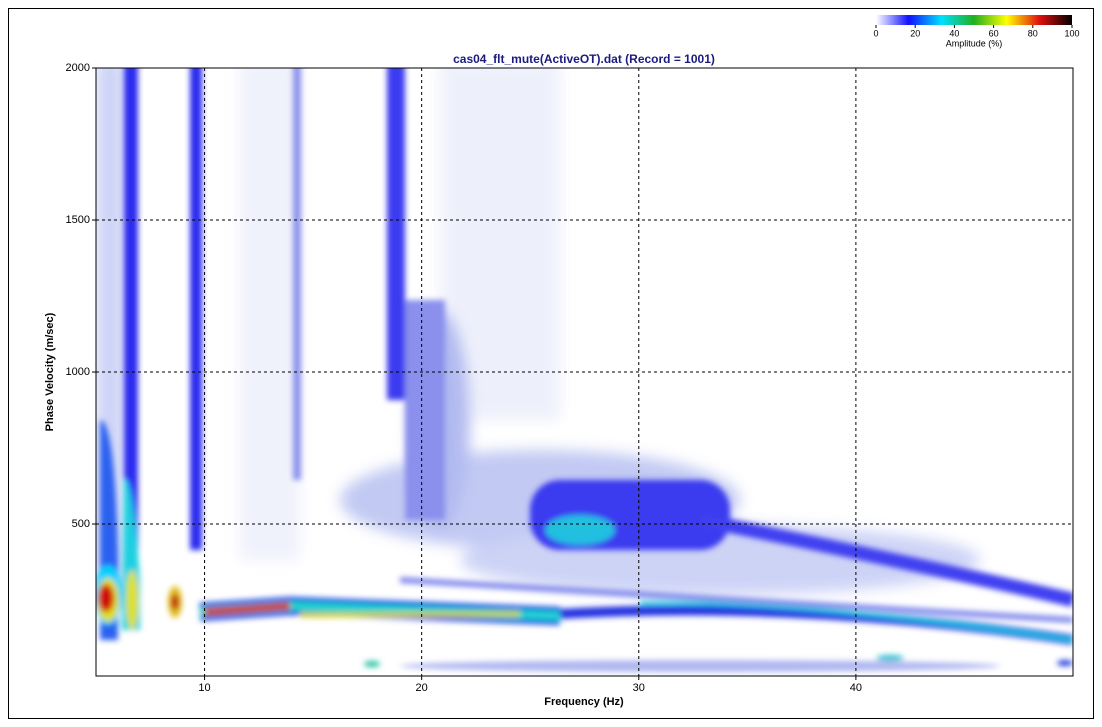  Describe the element at coordinates (584, 702) in the screenshot. I see `x-axis-label: Frequency (Hz)` at that location.